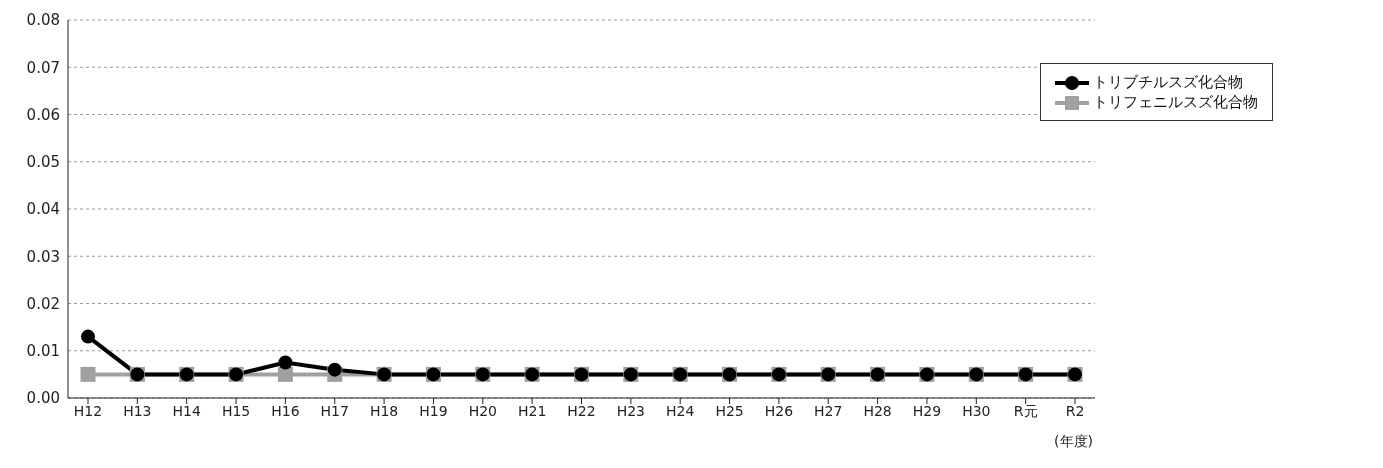 Image resolution: width=1383 pixels, height=468 pixels. I want to click on x-axis-title: (年度), so click(1073, 441).